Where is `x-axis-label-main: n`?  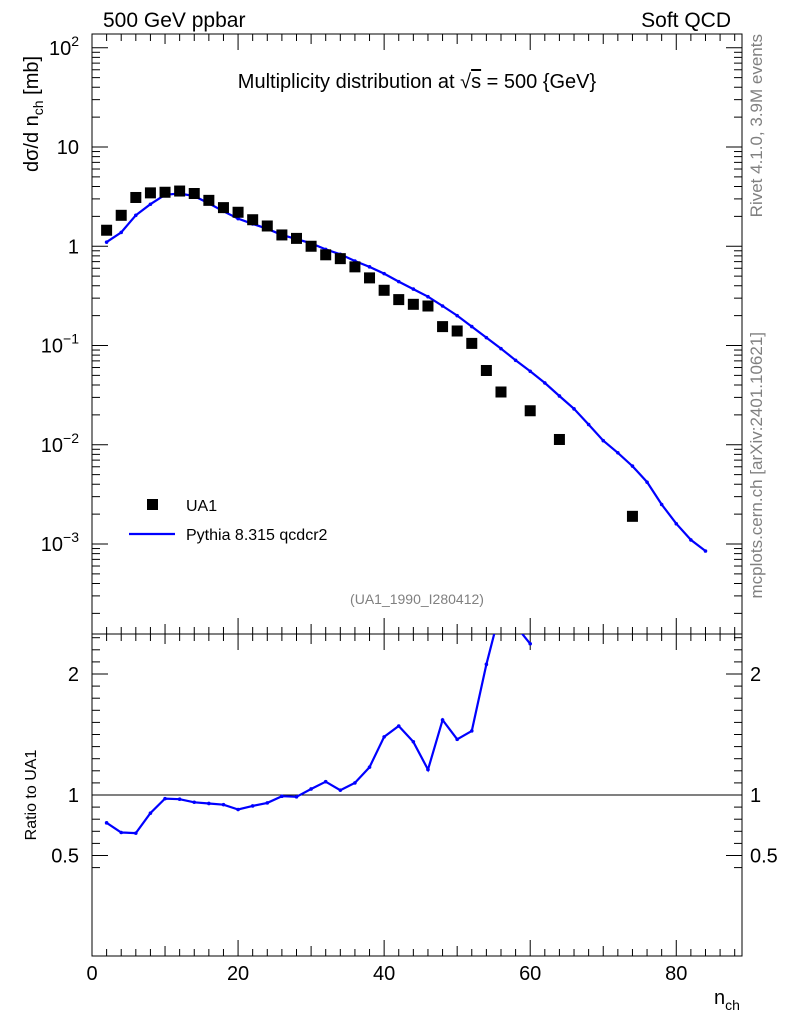 x-axis-label-main: n is located at coordinates (719, 998).